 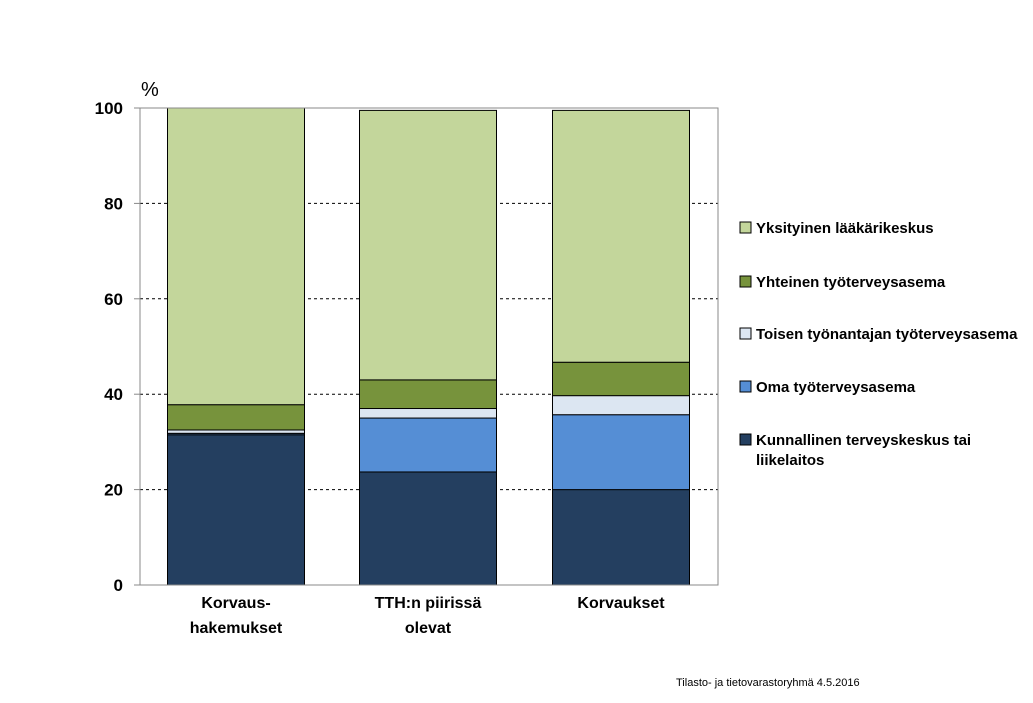 I want to click on x-category-label: Korvaukset, so click(x=621, y=603).